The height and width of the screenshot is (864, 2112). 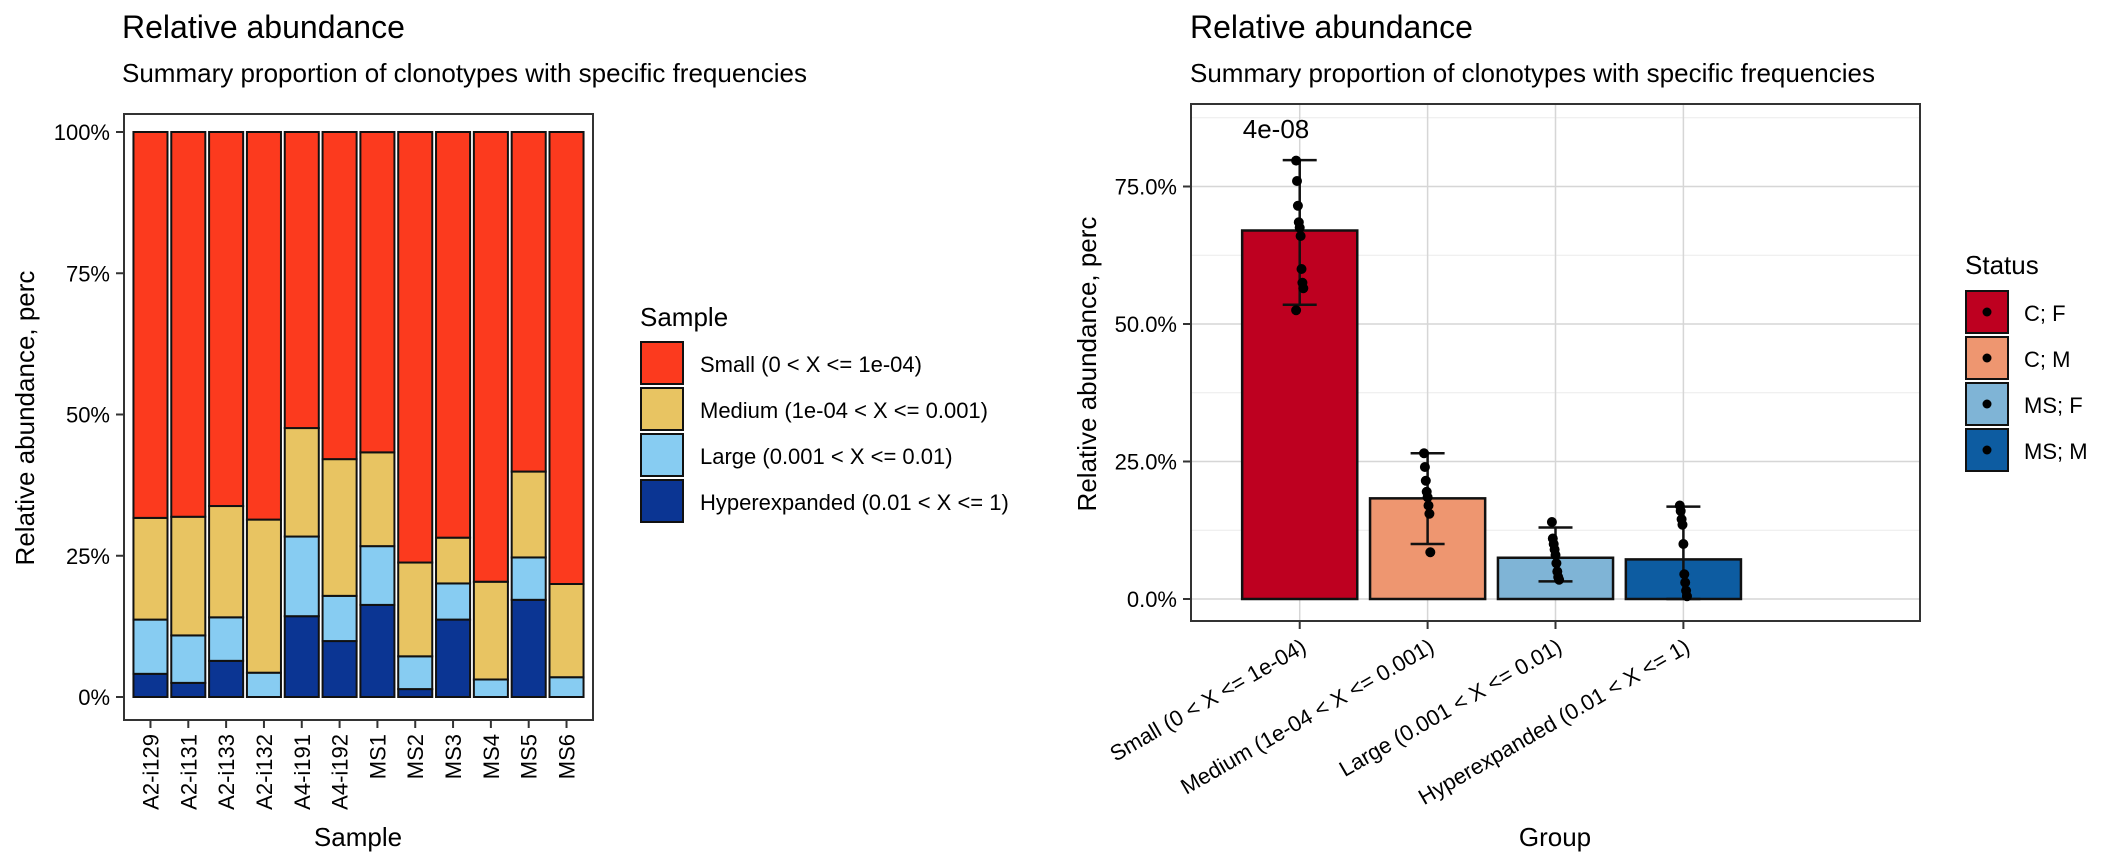 What do you see at coordinates (1146, 462) in the screenshot?
I see `chart2-y-tick-label: 25.0%` at bounding box center [1146, 462].